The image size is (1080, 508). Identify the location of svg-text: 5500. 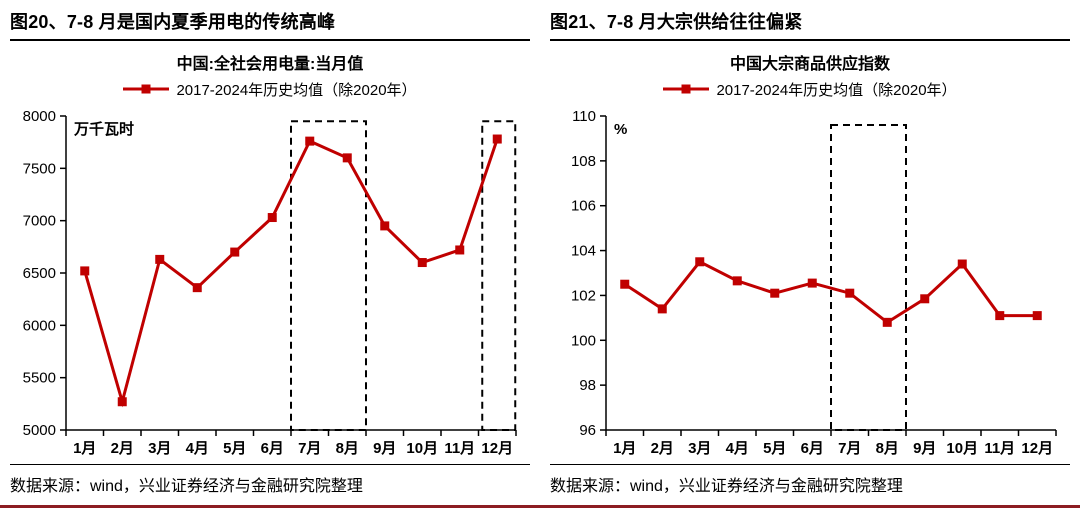
(39, 378).